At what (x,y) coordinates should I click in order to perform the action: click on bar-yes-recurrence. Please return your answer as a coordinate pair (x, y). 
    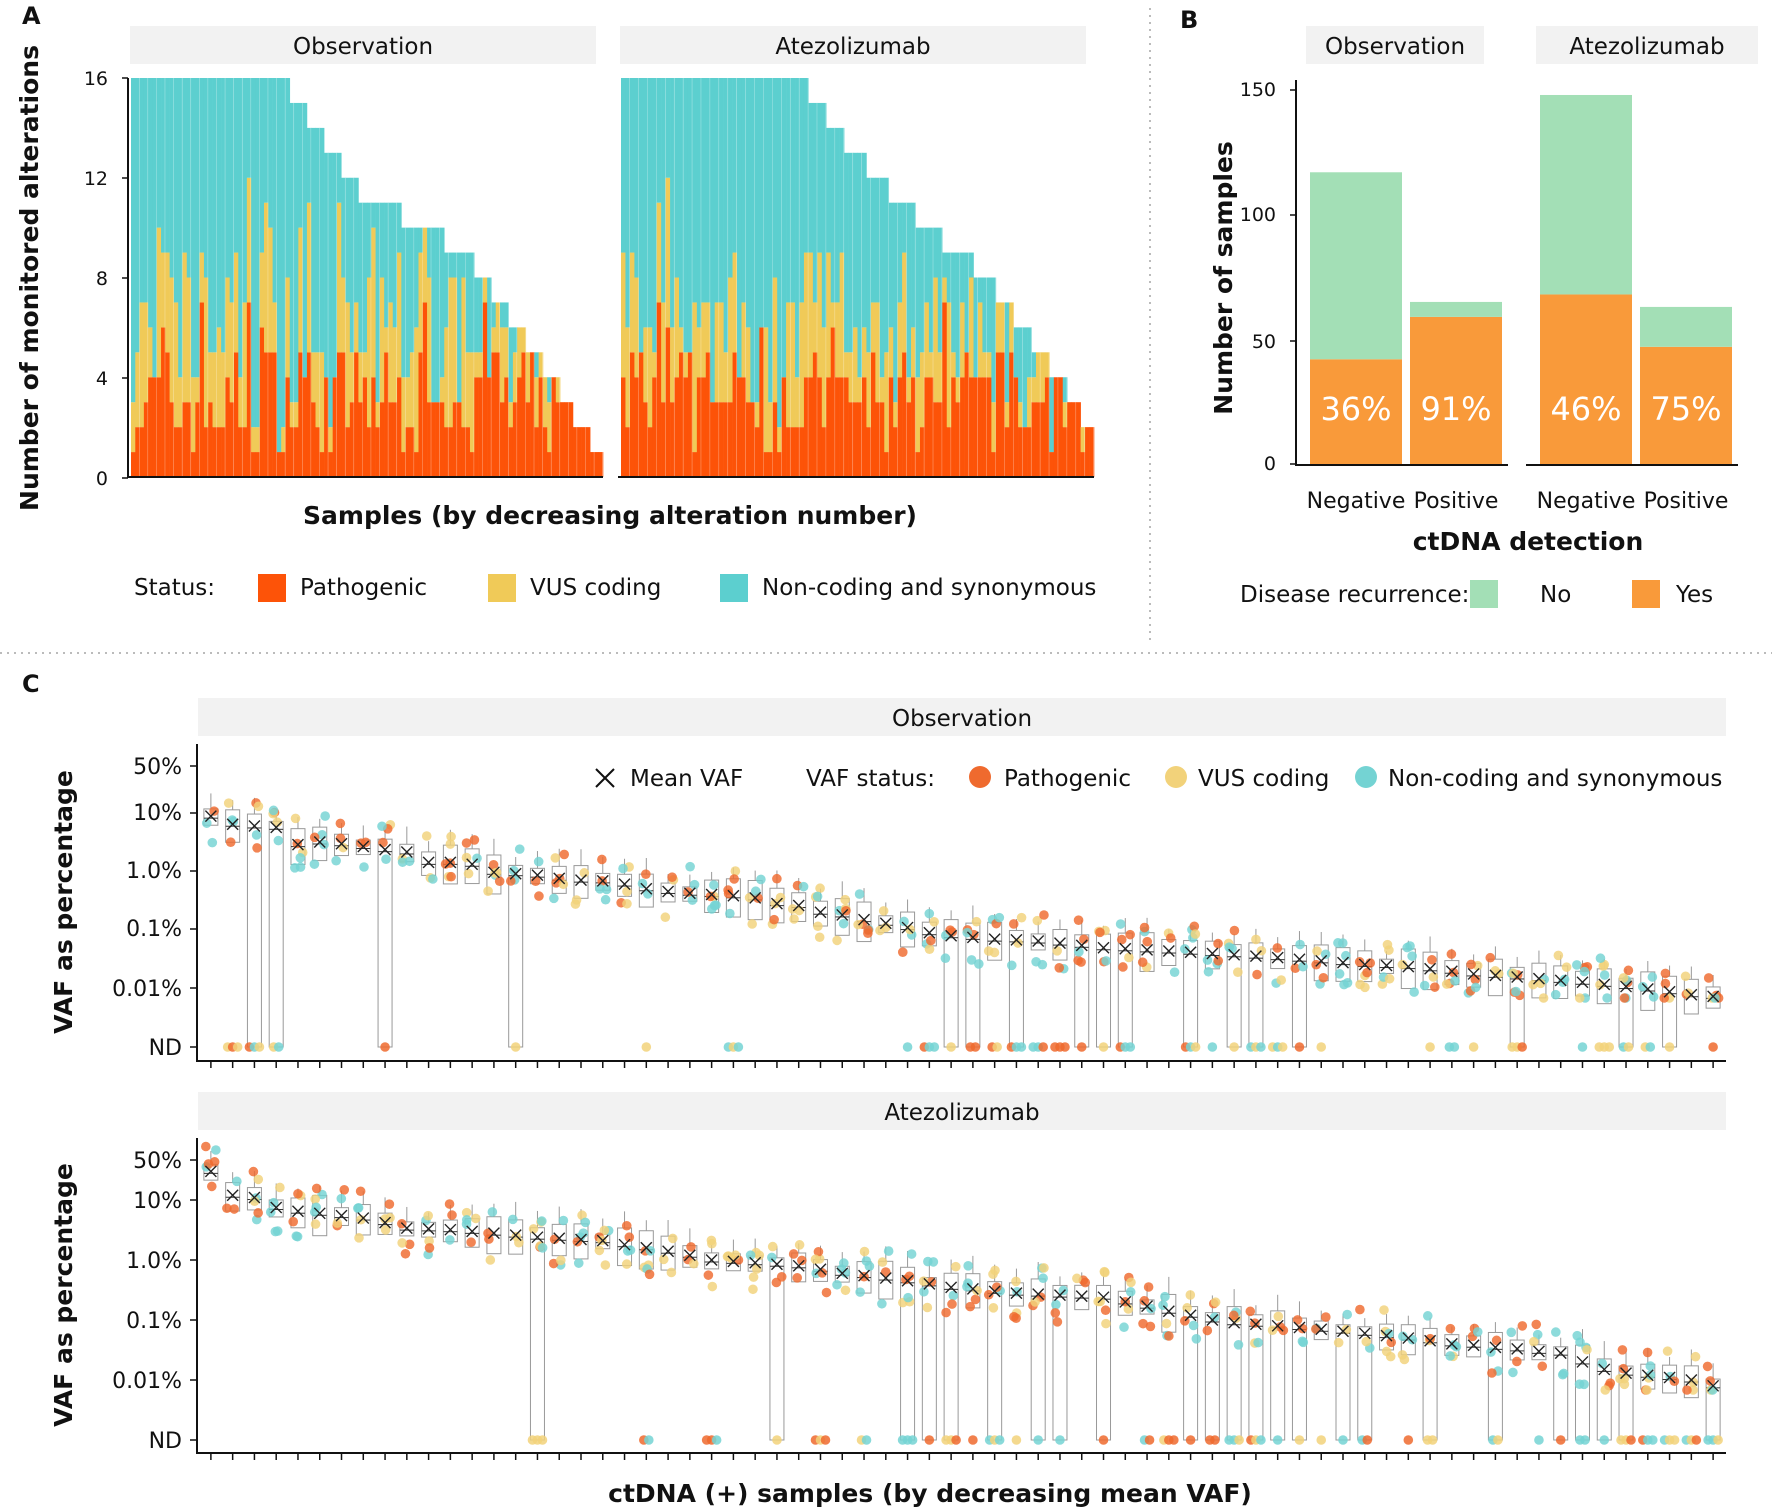
    Looking at the image, I should click on (1356, 411).